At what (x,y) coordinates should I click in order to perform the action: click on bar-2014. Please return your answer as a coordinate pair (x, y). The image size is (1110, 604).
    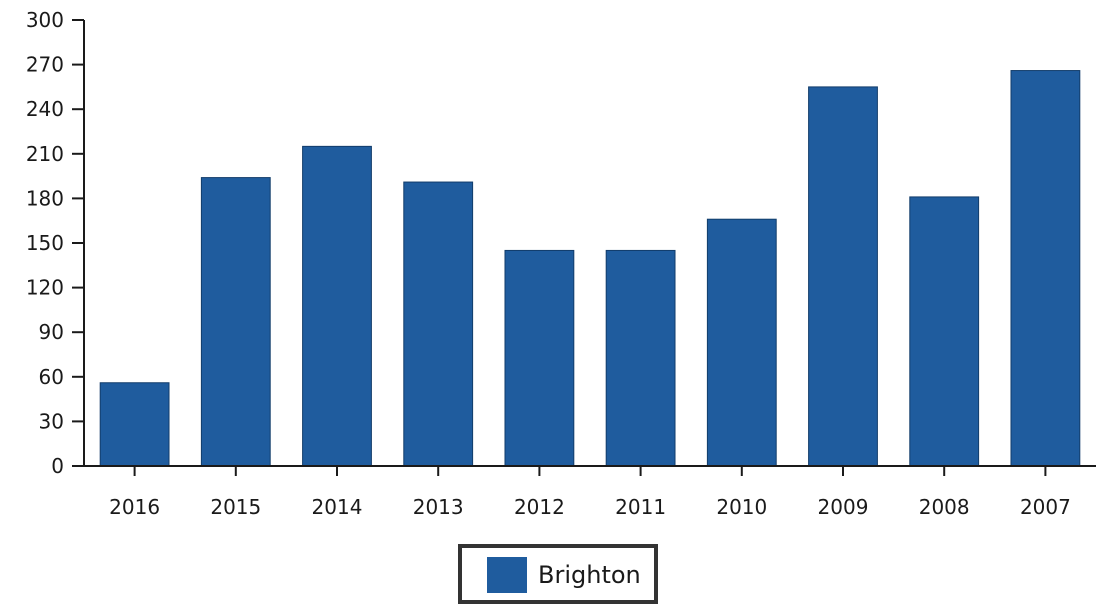
    Looking at the image, I should click on (337, 306).